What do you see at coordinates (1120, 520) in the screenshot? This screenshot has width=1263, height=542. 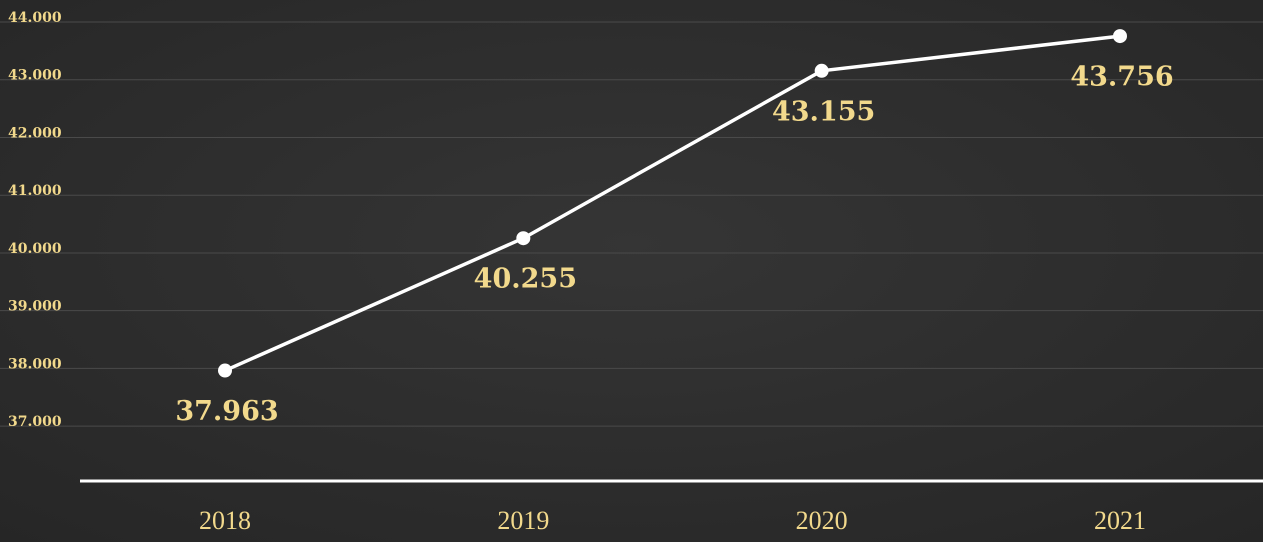 I see `x-tick-label: 2021` at bounding box center [1120, 520].